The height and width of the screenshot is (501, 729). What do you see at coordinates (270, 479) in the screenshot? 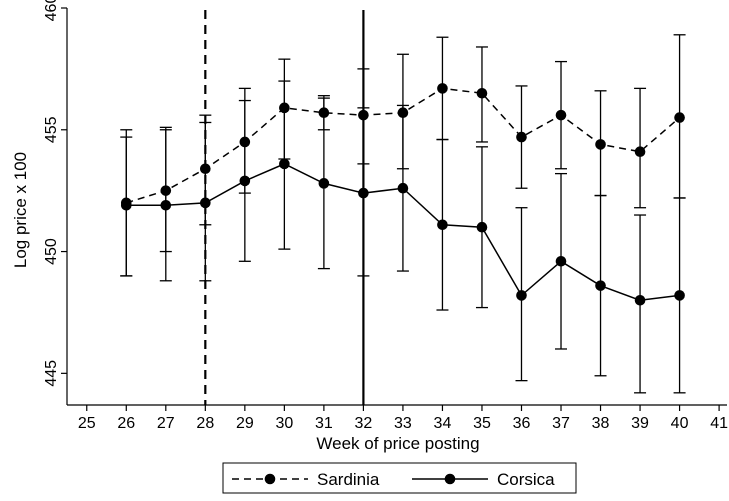
I see `legend-marker-sardinia` at bounding box center [270, 479].